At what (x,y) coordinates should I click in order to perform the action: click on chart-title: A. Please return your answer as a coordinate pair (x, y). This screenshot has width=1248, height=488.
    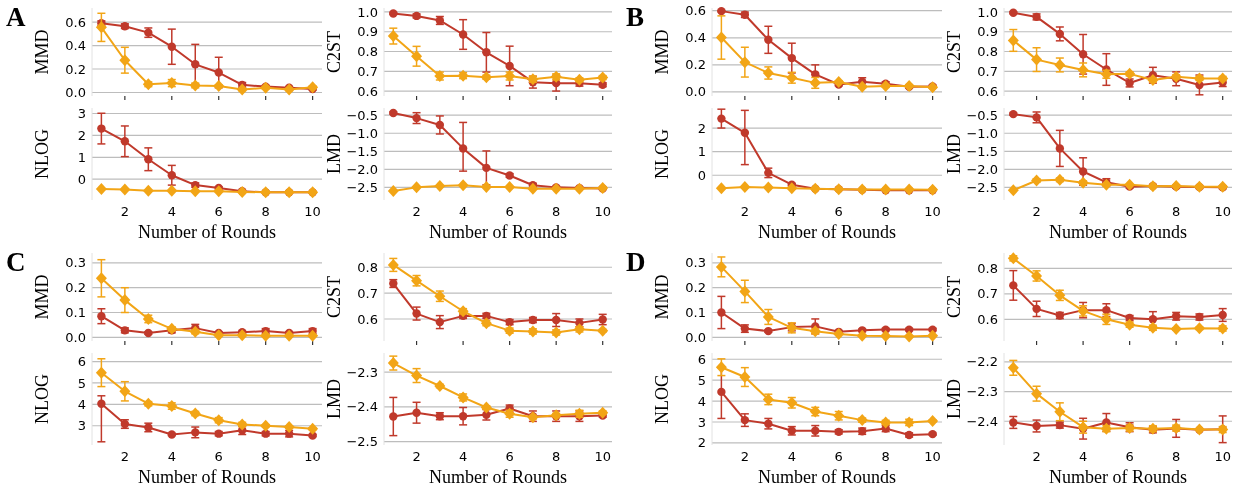
    Looking at the image, I should click on (16, 17).